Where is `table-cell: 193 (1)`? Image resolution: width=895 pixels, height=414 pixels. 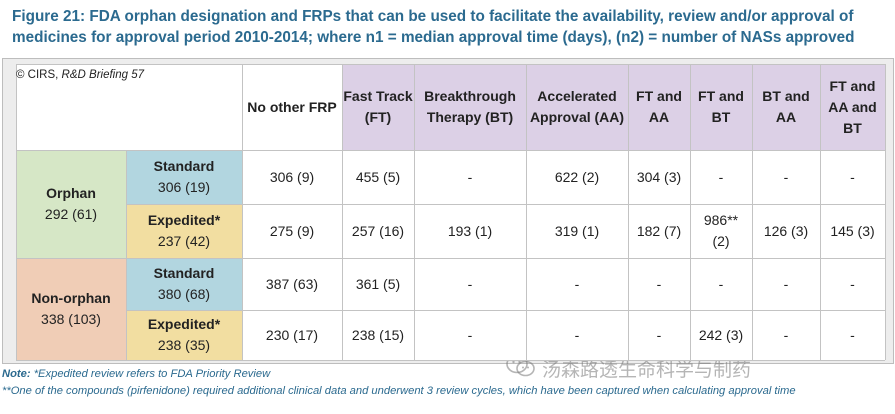 table-cell: 193 (1) is located at coordinates (470, 231).